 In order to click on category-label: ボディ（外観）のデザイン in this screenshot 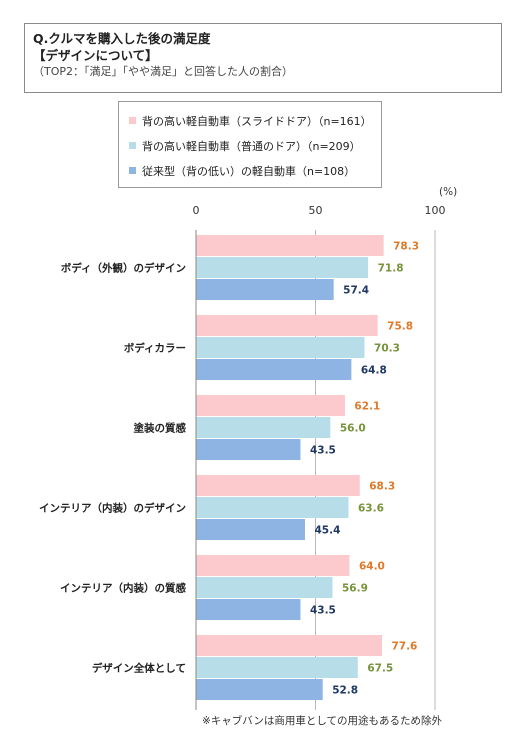, I will do `click(123, 268)`.